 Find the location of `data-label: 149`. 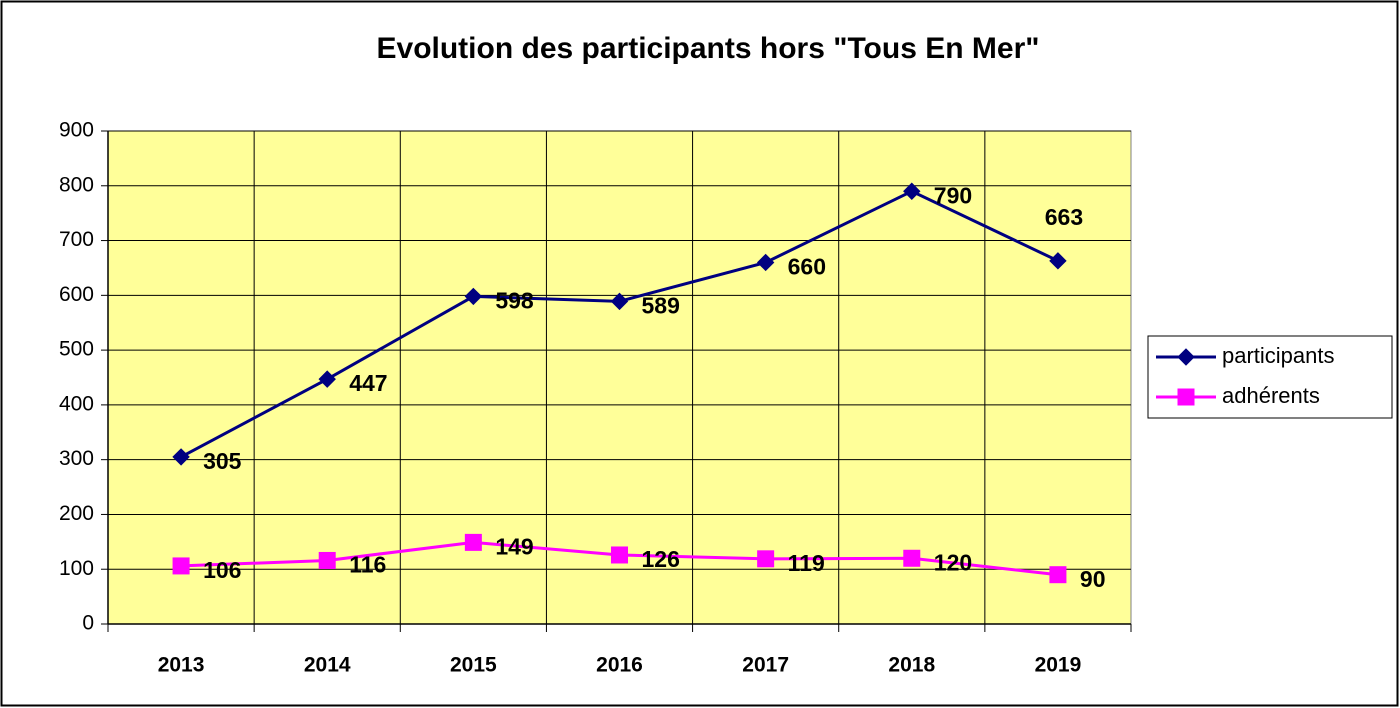

data-label: 149 is located at coordinates (514, 546).